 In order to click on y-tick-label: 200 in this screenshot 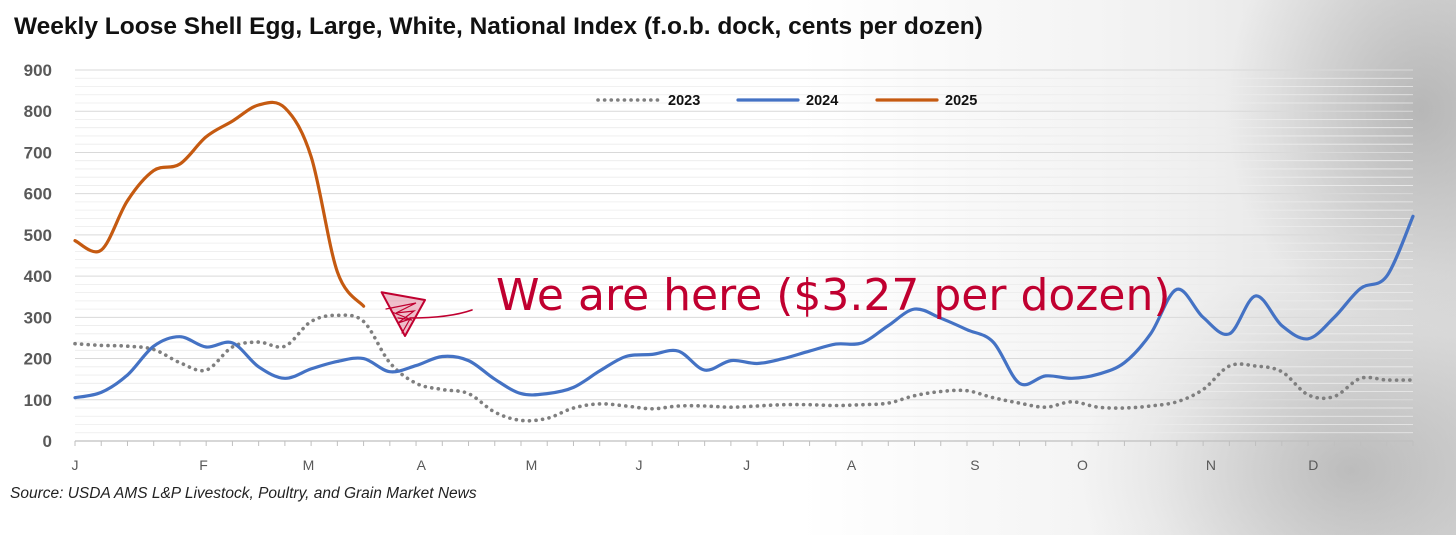, I will do `click(38, 359)`.